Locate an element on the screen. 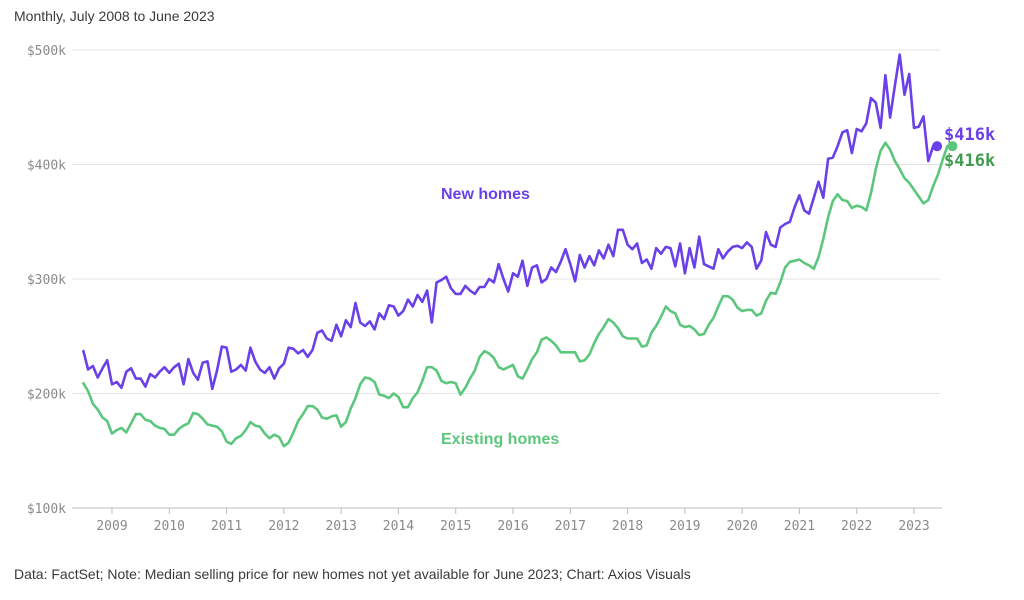 The height and width of the screenshot is (600, 1024). y-tick-label: $400k is located at coordinates (46, 166).